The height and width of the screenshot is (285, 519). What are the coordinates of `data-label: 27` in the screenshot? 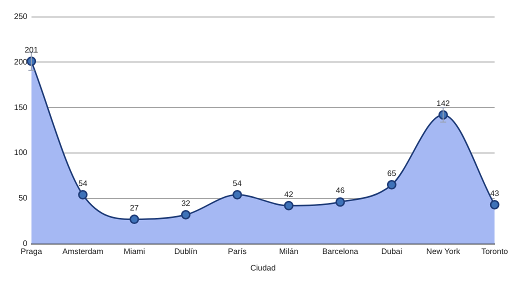 It's located at (135, 207).